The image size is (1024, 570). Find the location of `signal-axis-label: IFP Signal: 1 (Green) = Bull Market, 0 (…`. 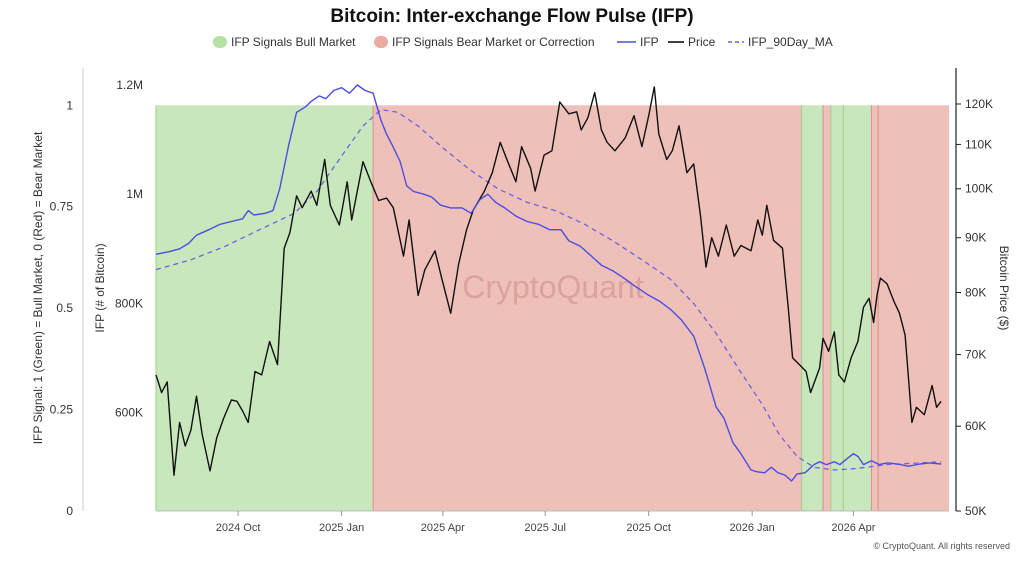

signal-axis-label: IFP Signal: 1 (Green) = Bull Market, 0 (… is located at coordinates (38, 287).